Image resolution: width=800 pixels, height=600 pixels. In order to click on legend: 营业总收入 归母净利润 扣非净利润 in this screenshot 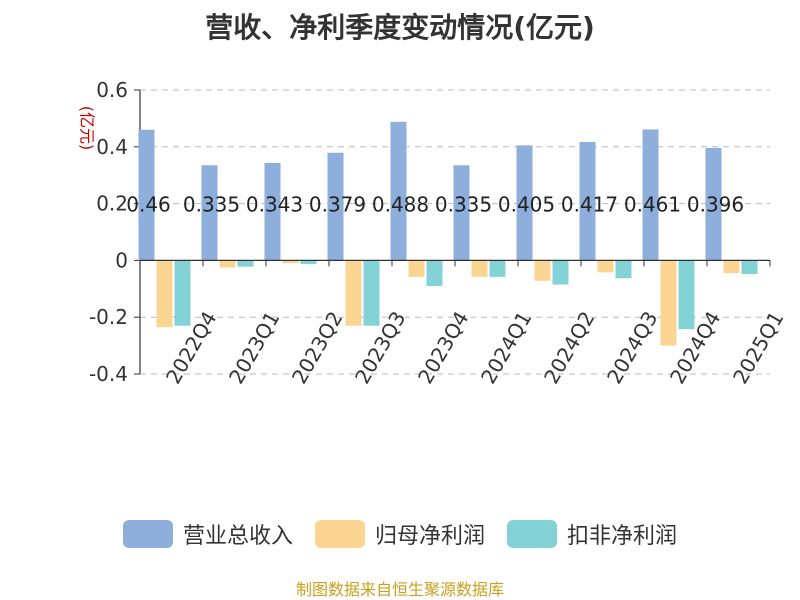, I will do `click(400, 534)`.